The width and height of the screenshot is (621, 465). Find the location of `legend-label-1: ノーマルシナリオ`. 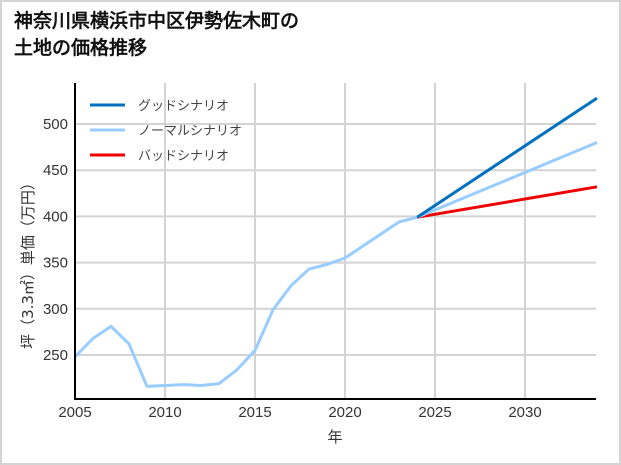

legend-label-1: ノーマルシナリオ is located at coordinates (190, 131).